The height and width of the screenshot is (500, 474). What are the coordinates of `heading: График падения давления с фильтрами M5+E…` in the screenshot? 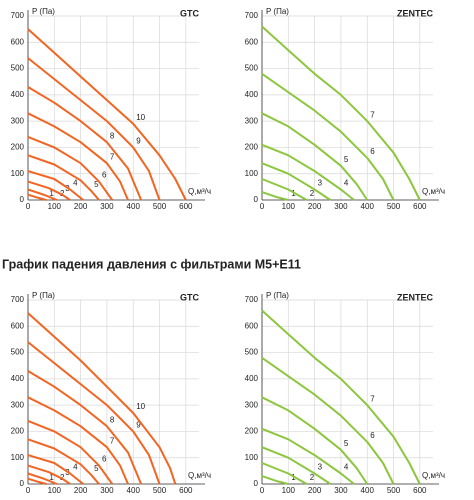 It's located at (151, 264).